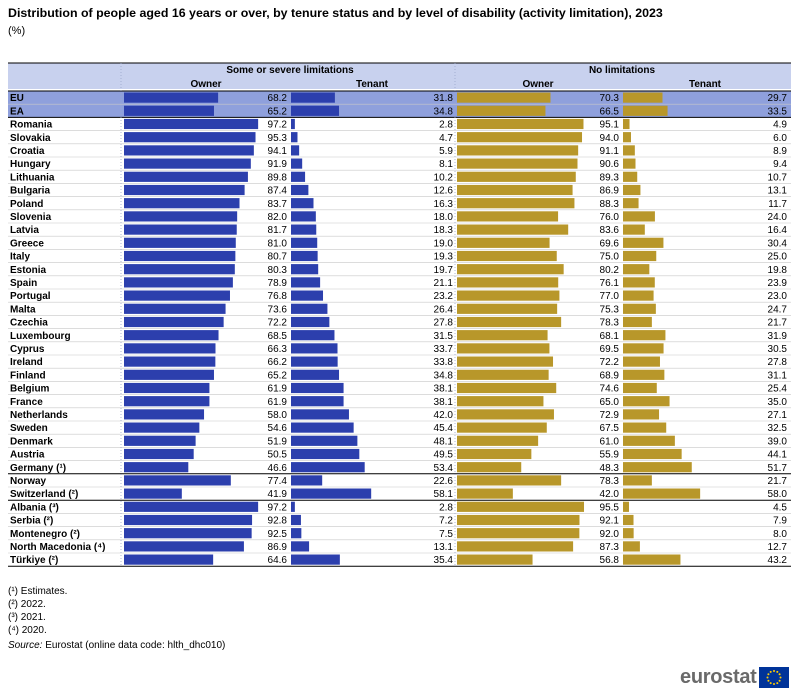 The height and width of the screenshot is (694, 800). I want to click on data-label: 8.0, so click(780, 534).